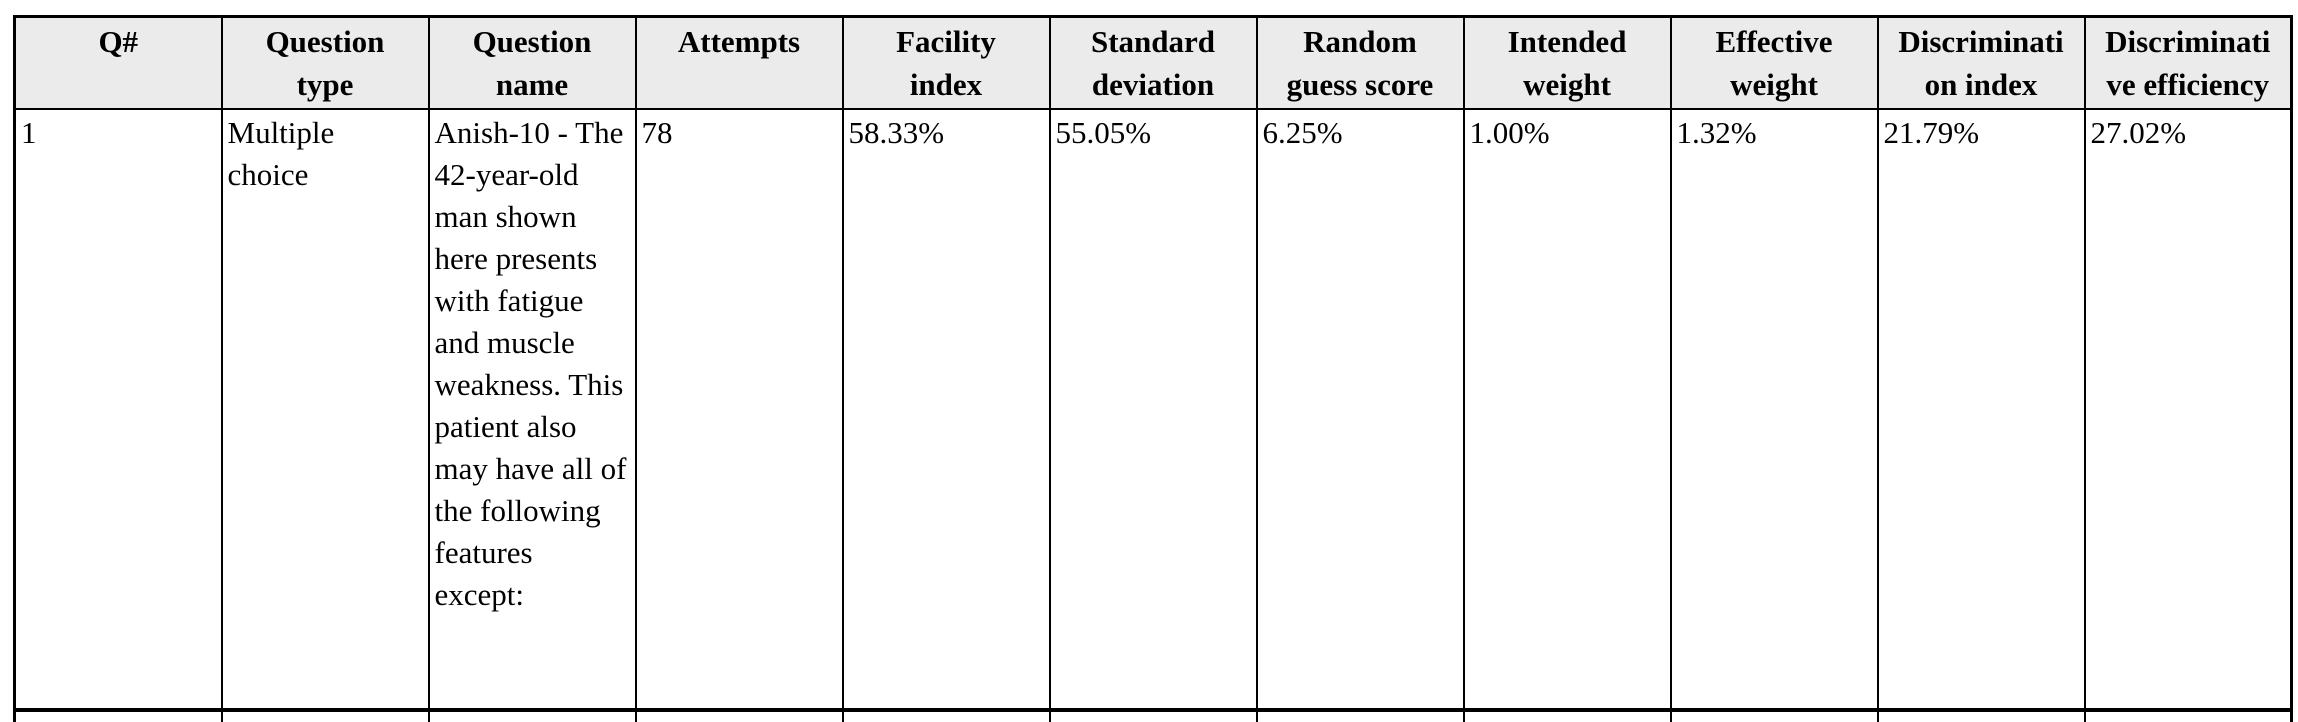  What do you see at coordinates (118, 62) in the screenshot?
I see `column-header-question-number: Q#` at bounding box center [118, 62].